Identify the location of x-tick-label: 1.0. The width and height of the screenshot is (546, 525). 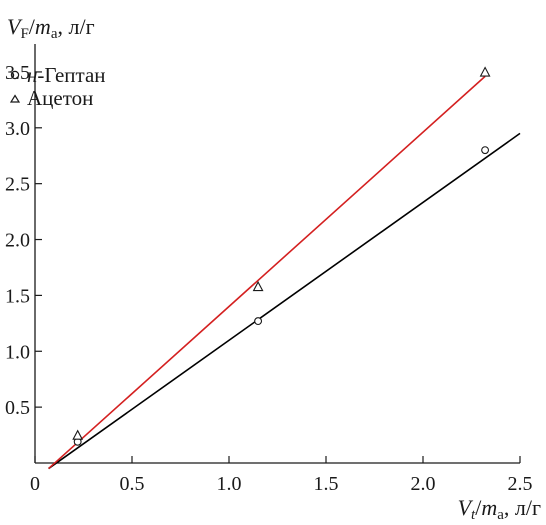
(229, 484).